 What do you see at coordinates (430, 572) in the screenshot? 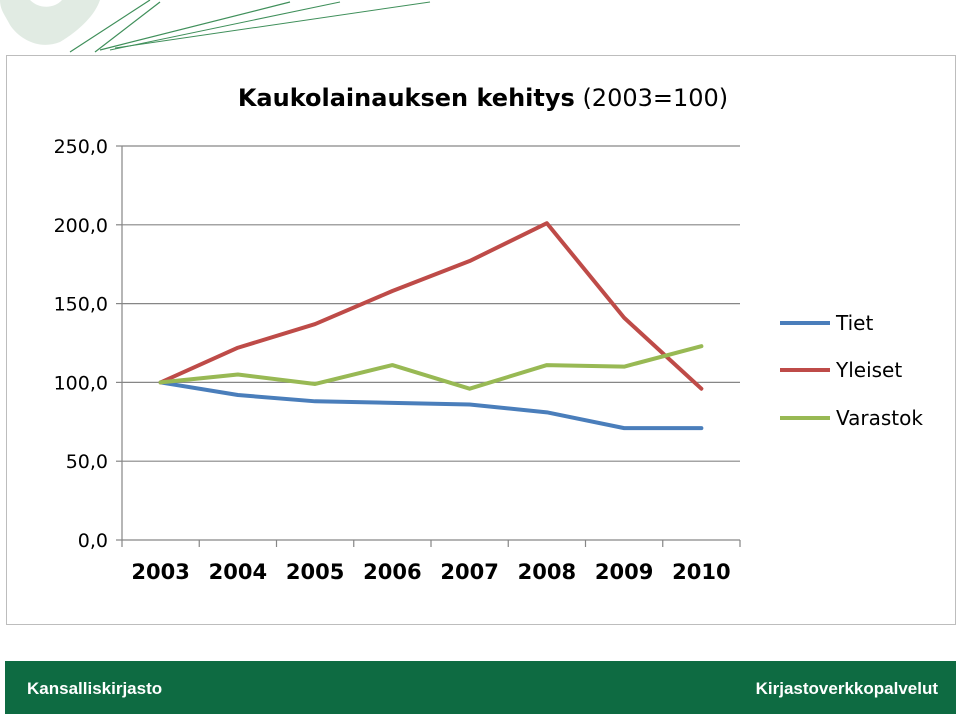
I see `x-axis-tick-labels: 2003 2004 2005 2006 2007 2008 2009 2010` at bounding box center [430, 572].